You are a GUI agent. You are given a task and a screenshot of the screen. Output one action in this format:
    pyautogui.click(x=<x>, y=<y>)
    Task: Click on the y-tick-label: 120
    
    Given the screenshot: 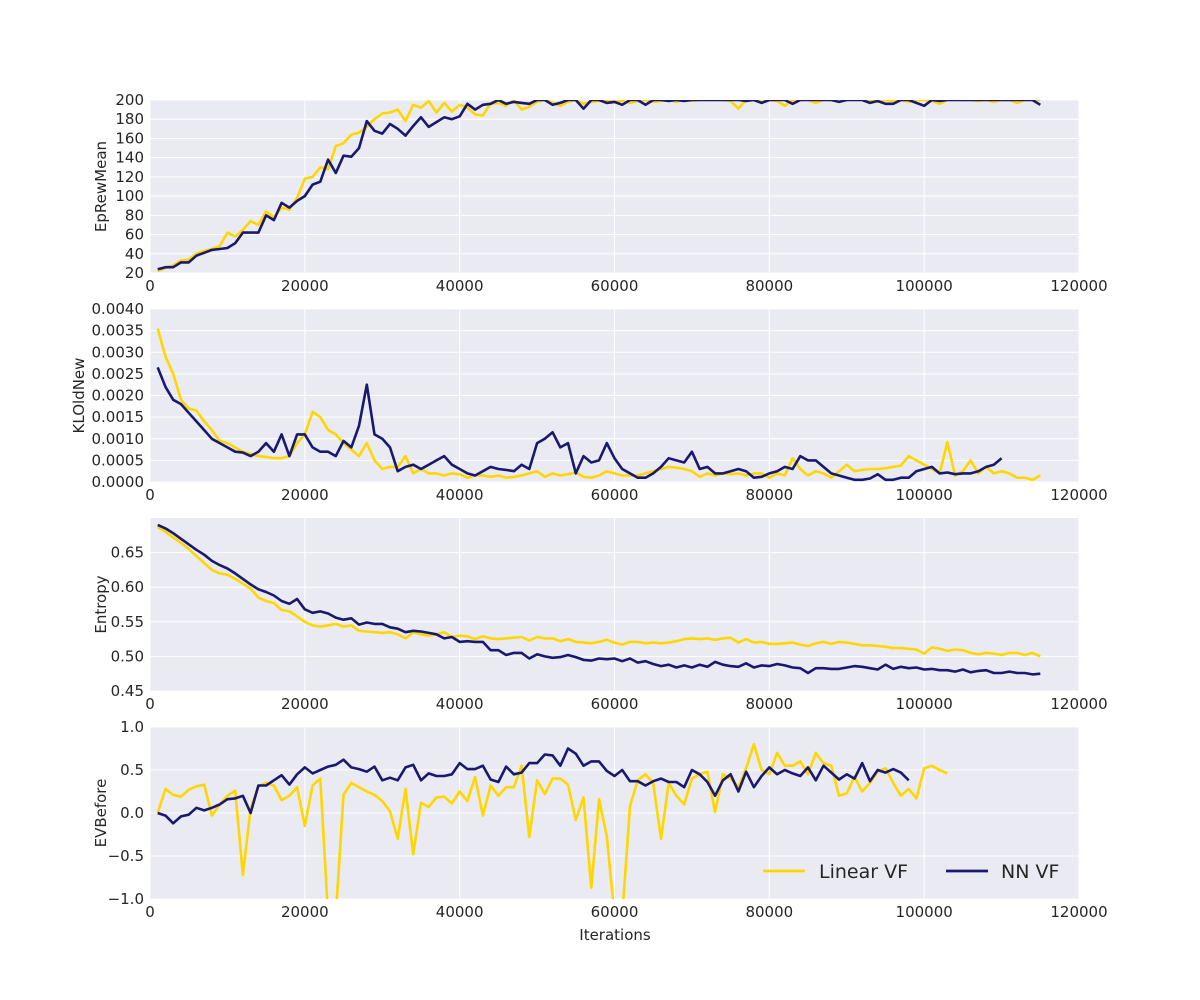 What is the action you would take?
    pyautogui.click(x=129, y=177)
    